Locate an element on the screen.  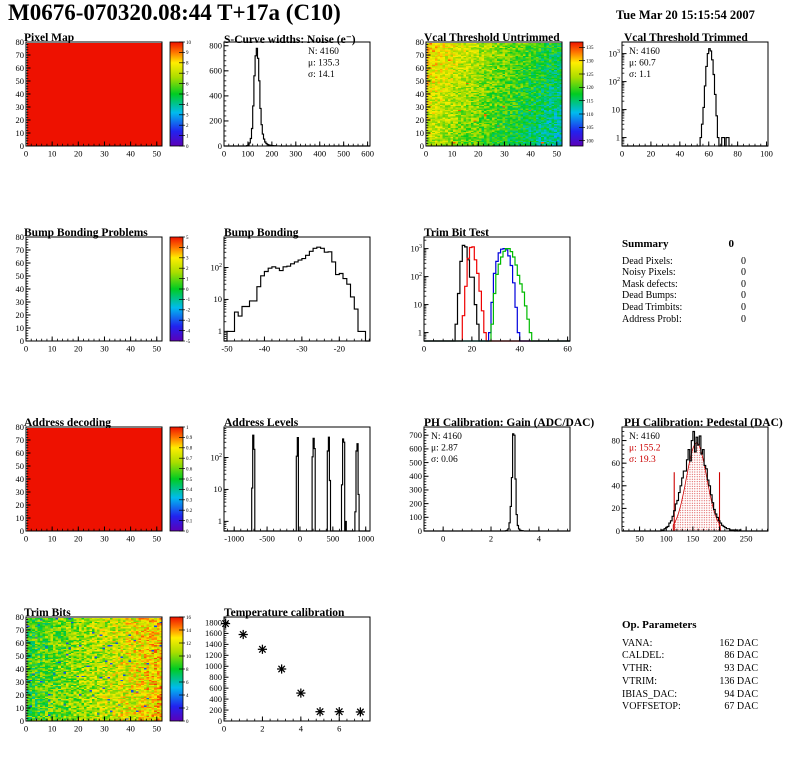
op-parameter-label: CALDEL: is located at coordinates (643, 656).